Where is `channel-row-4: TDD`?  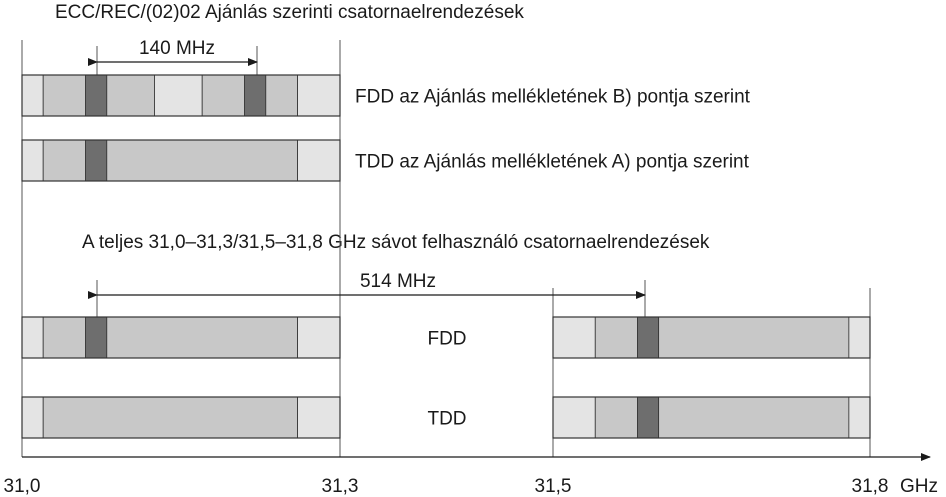
channel-row-4: TDD is located at coordinates (446, 417).